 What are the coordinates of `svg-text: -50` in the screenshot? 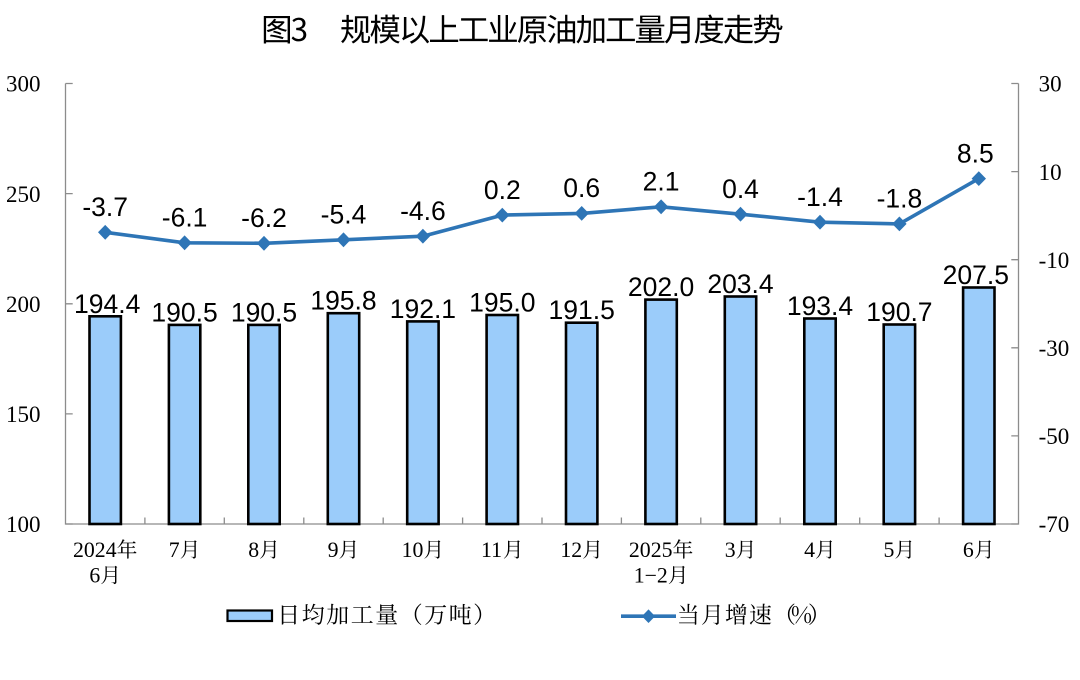 It's located at (1054, 436).